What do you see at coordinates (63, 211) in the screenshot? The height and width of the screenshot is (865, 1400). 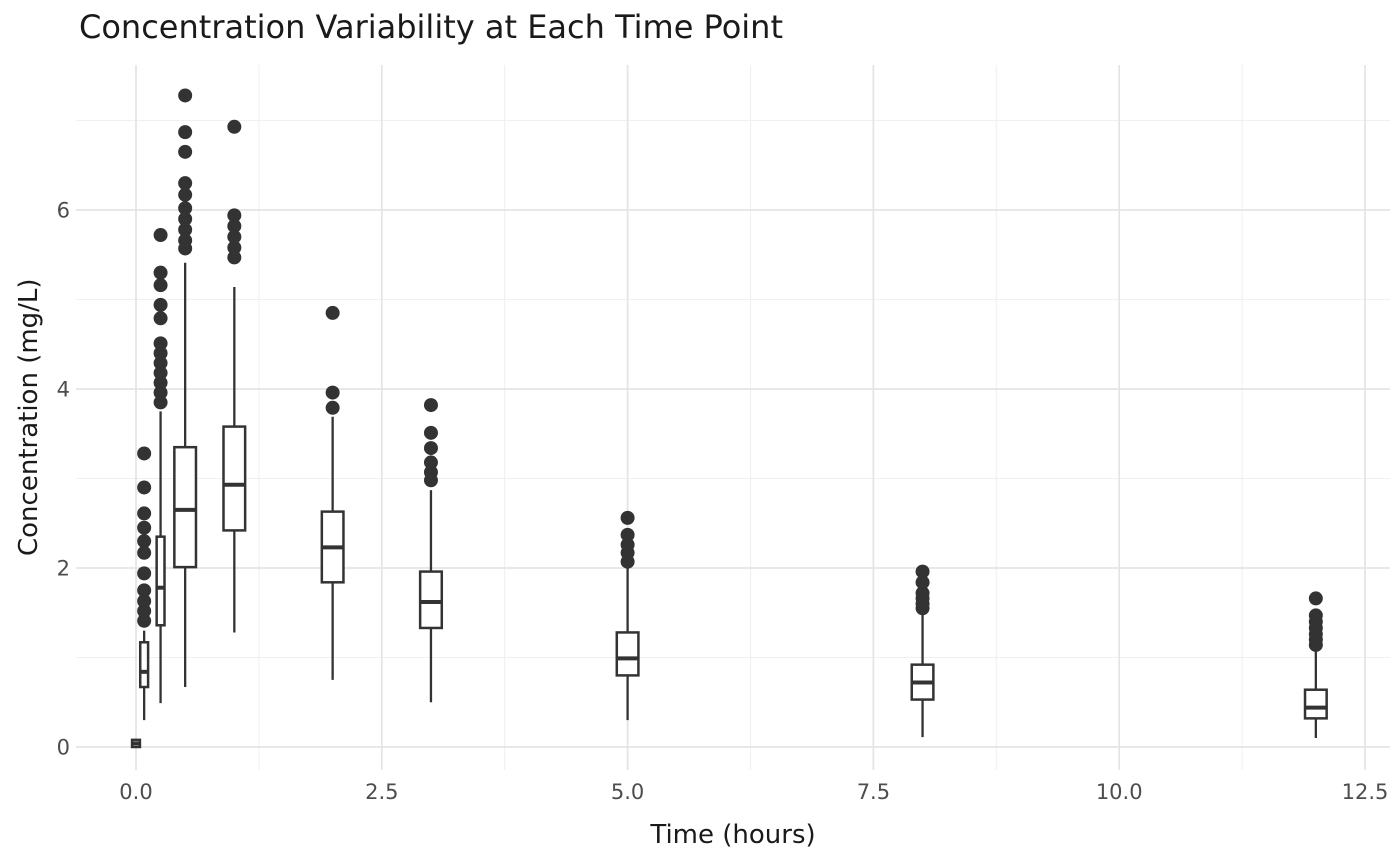 I see `y-tick-label: 6` at bounding box center [63, 211].